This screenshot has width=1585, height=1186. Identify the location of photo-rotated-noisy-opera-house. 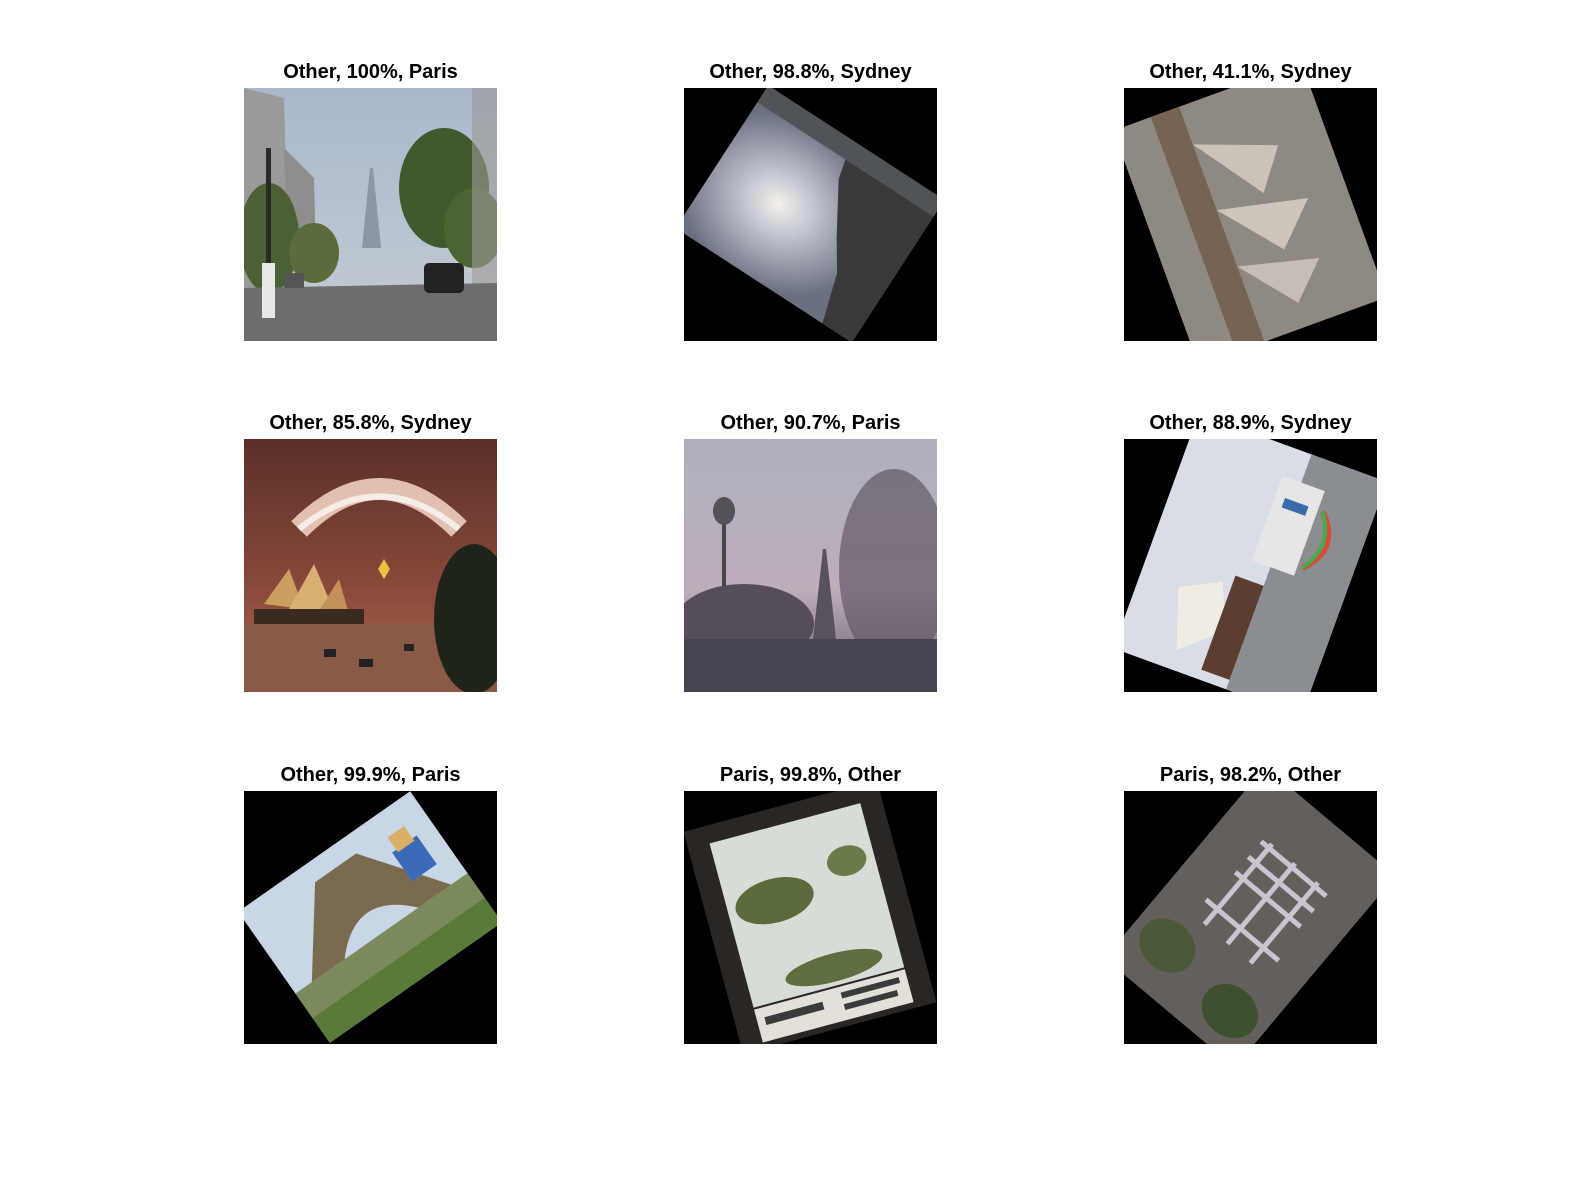
(1250, 214).